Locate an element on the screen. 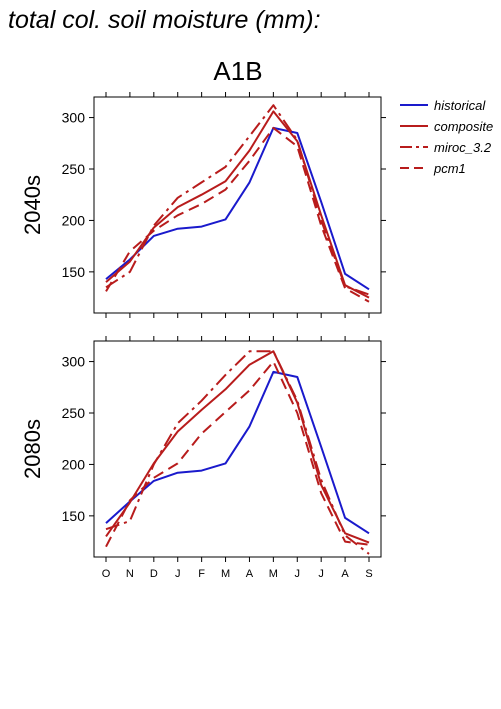 The image size is (501, 709). scenario-title: A1B is located at coordinates (237, 71).